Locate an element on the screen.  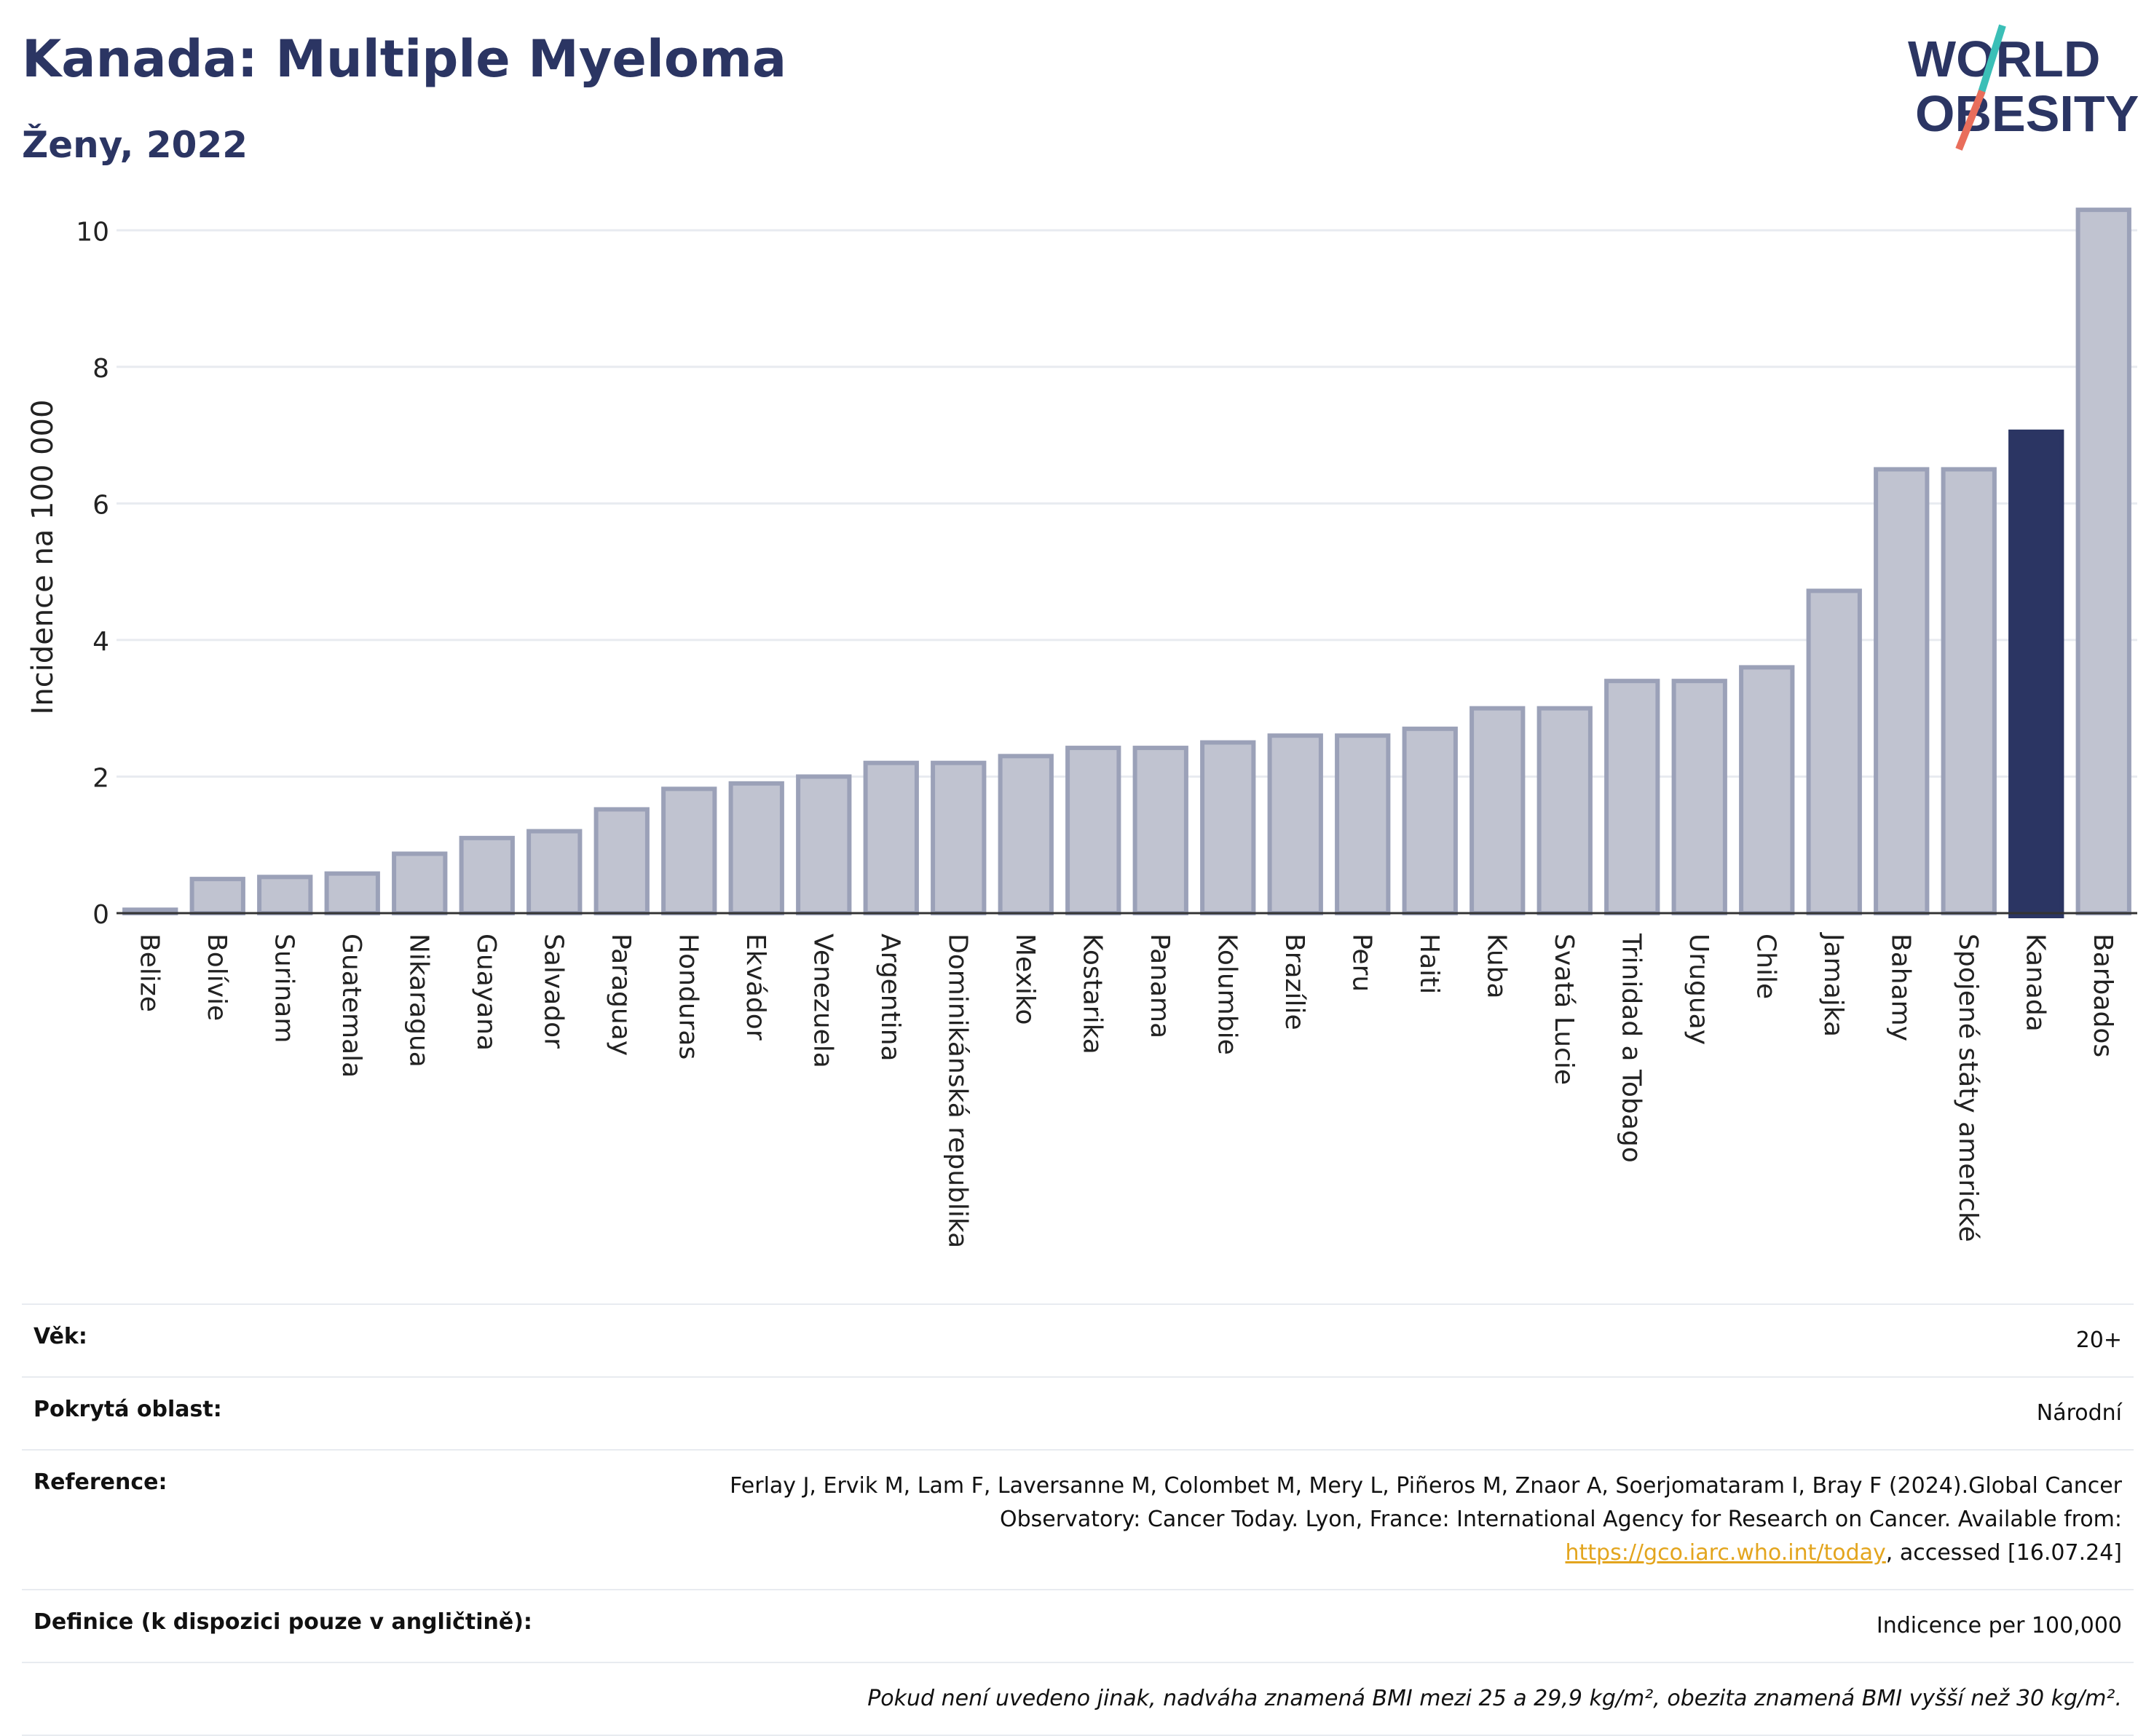
x-tick-label: Bolívie is located at coordinates (217, 977).